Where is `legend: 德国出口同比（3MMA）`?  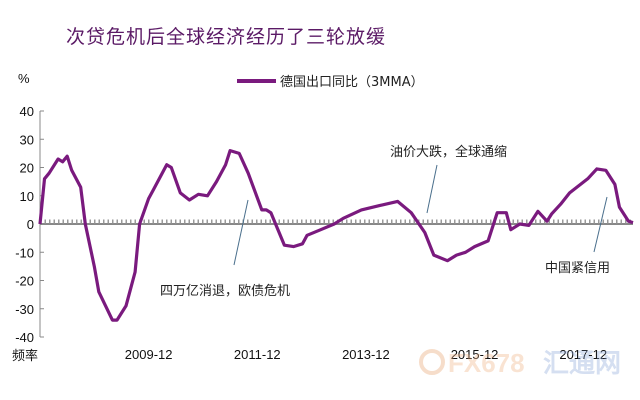
legend: 德国出口同比（3MMA） is located at coordinates (330, 82).